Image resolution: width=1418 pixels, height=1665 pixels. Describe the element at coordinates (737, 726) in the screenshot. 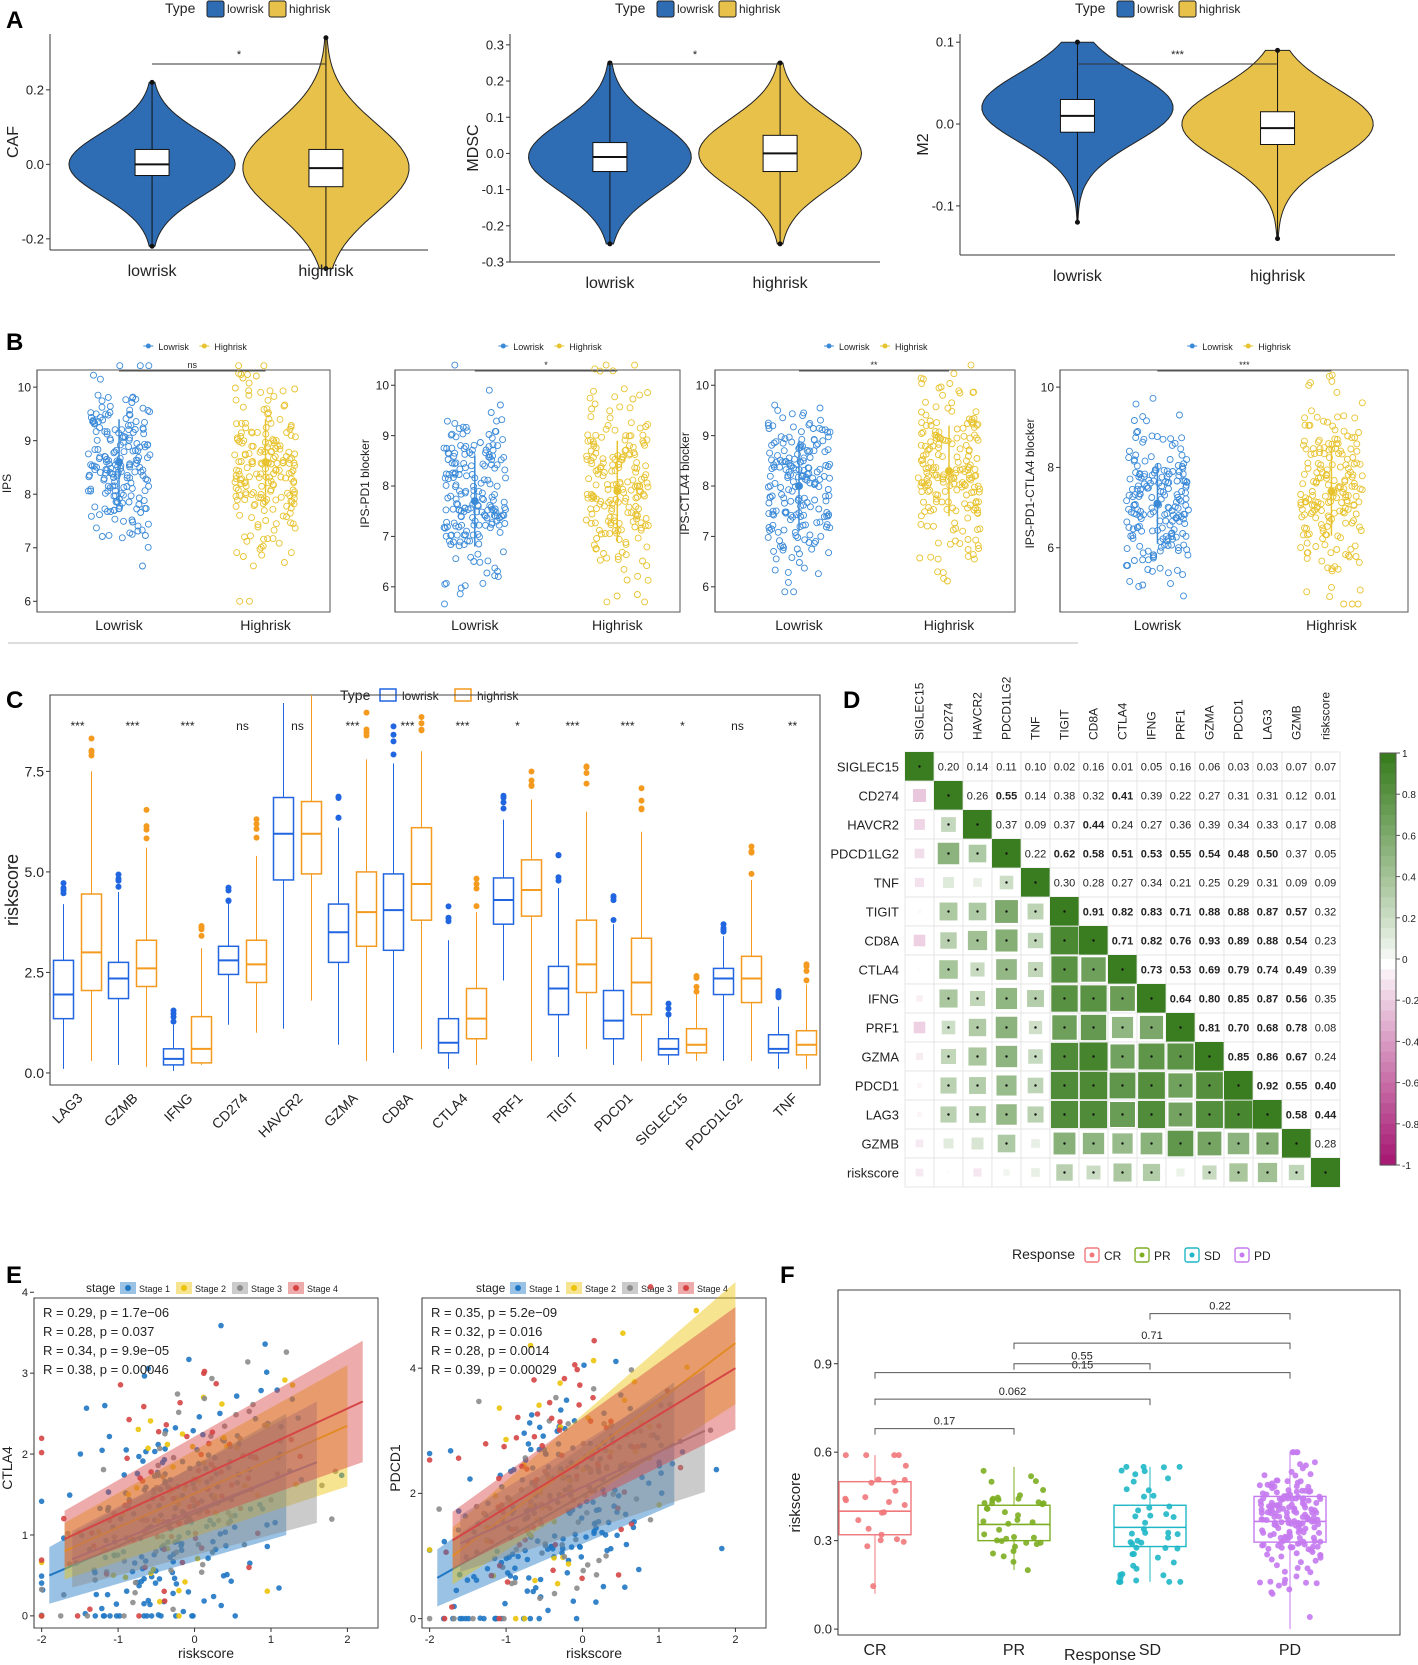

I see `sig-label-PDCD1LG2: ns` at that location.